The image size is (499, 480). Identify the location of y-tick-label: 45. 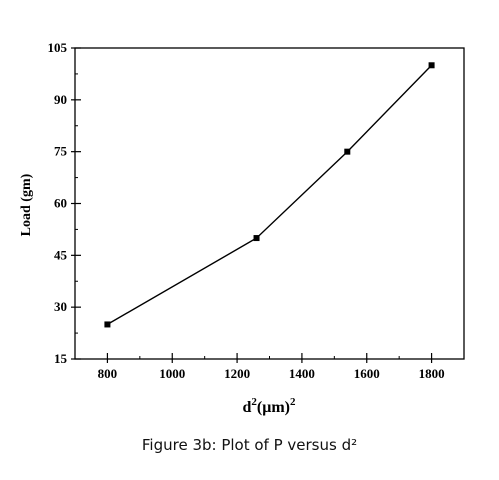
(61, 254).